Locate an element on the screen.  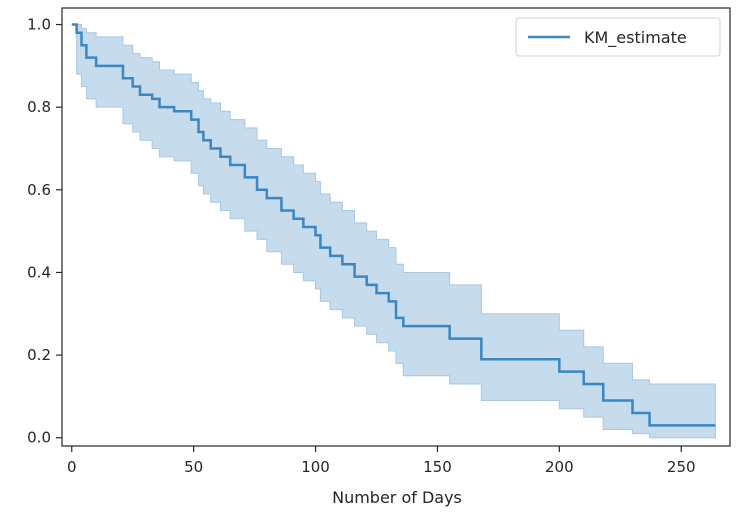
x-tick-label: 50 is located at coordinates (193, 467).